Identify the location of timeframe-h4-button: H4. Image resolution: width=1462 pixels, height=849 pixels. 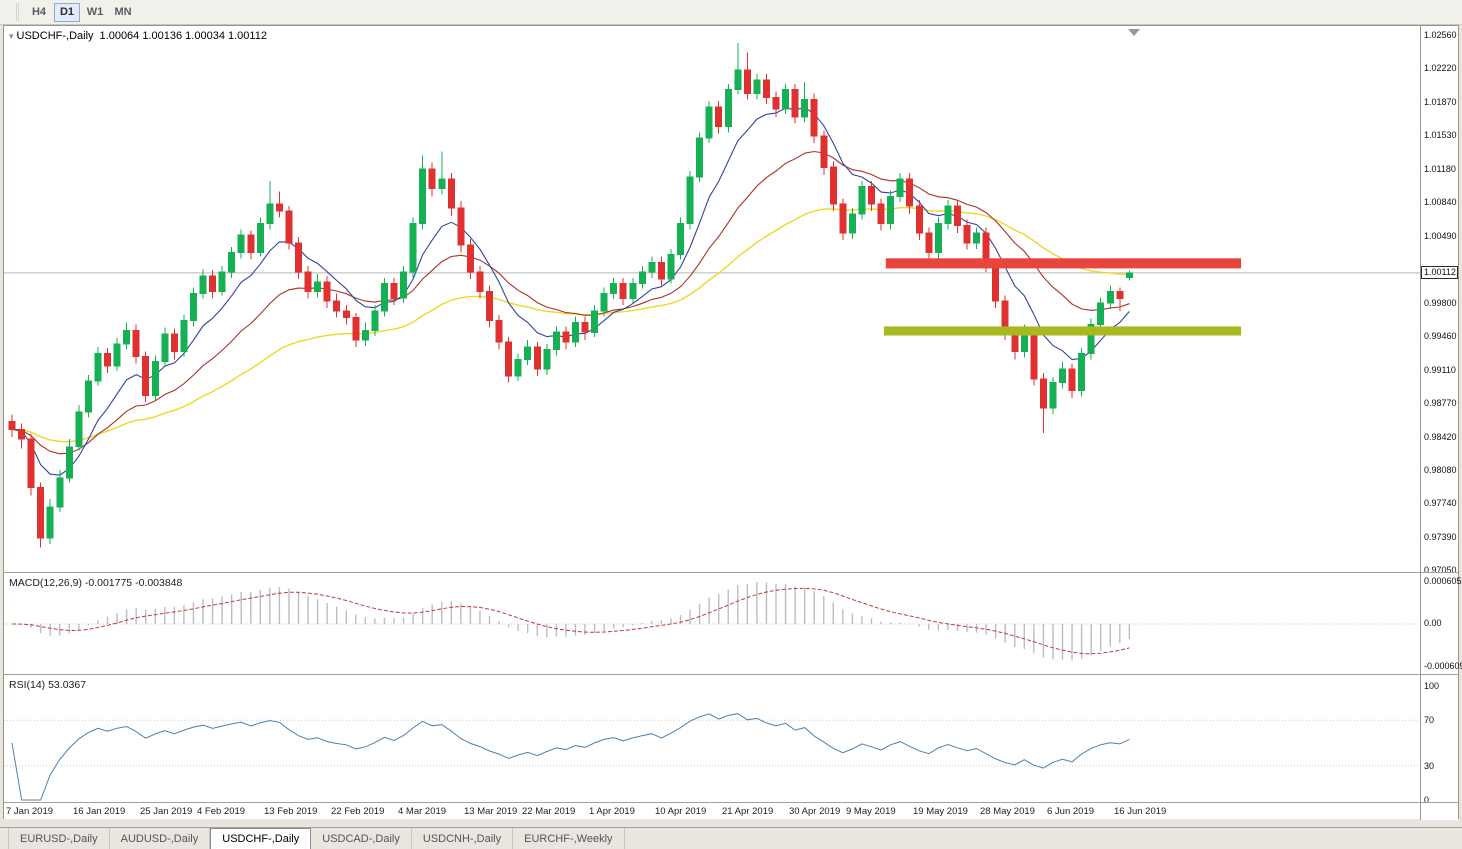
(39, 12).